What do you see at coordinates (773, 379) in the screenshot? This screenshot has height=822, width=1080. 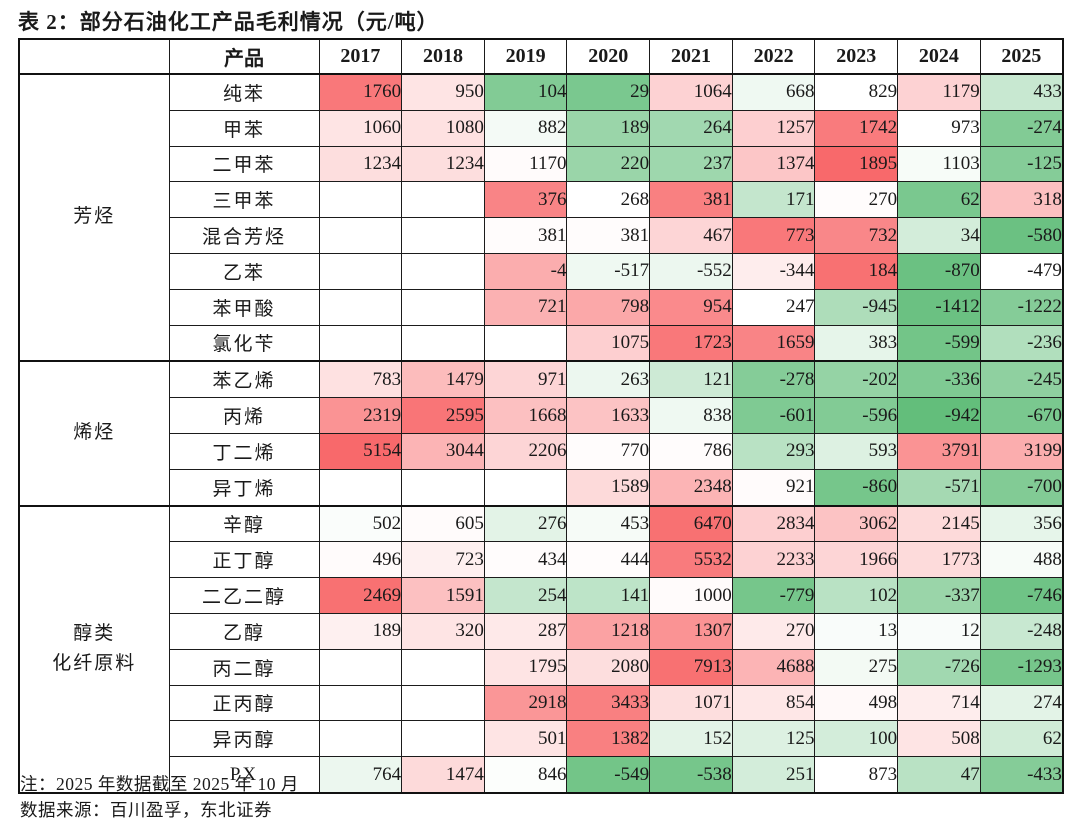 I see `value-cell-苯乙烯-2022: -278` at bounding box center [773, 379].